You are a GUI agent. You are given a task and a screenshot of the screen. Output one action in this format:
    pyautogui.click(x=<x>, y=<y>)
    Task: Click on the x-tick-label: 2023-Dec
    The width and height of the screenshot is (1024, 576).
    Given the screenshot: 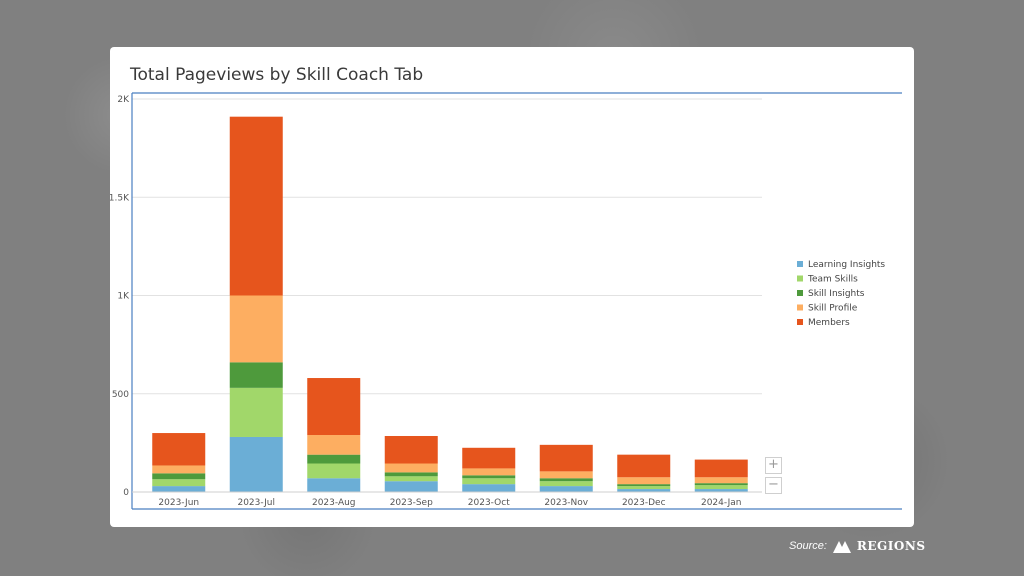 What is the action you would take?
    pyautogui.click(x=644, y=503)
    